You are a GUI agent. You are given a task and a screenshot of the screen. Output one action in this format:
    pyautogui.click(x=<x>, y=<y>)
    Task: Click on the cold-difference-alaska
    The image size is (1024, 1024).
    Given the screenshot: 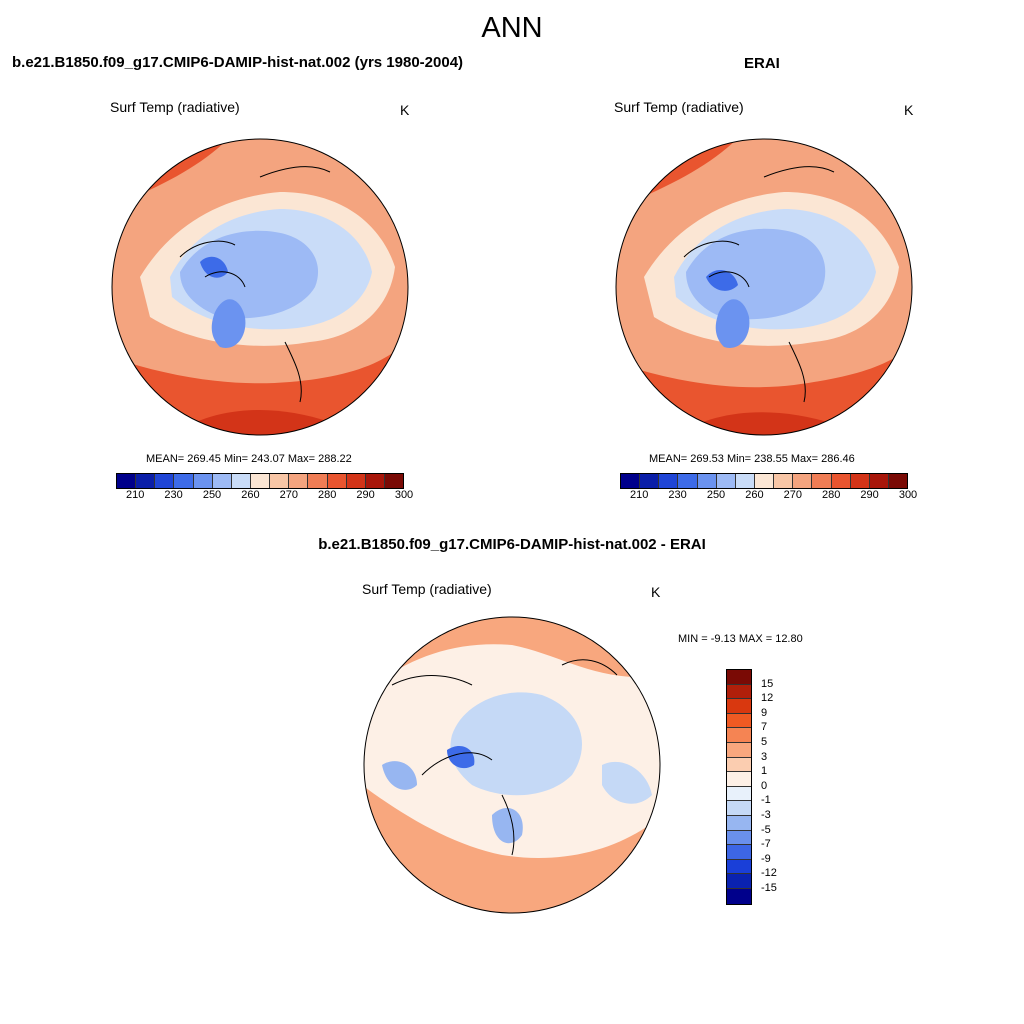 What is the action you would take?
    pyautogui.click(x=399, y=775)
    